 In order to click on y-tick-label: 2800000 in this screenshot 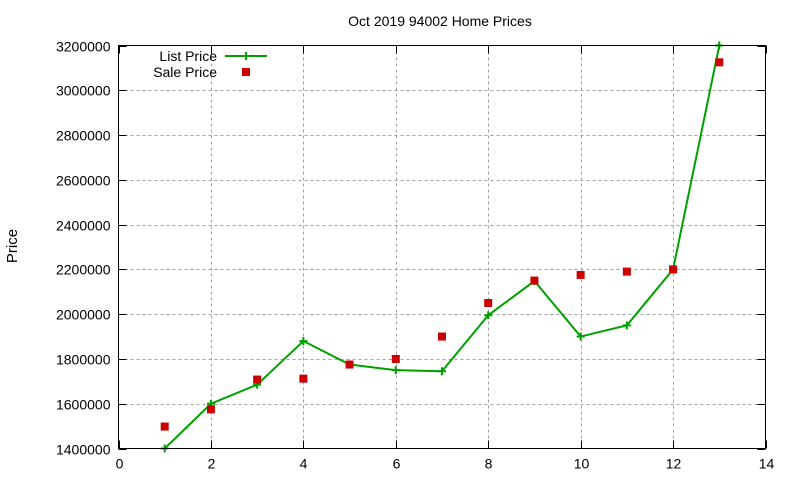, I will do `click(83, 136)`.